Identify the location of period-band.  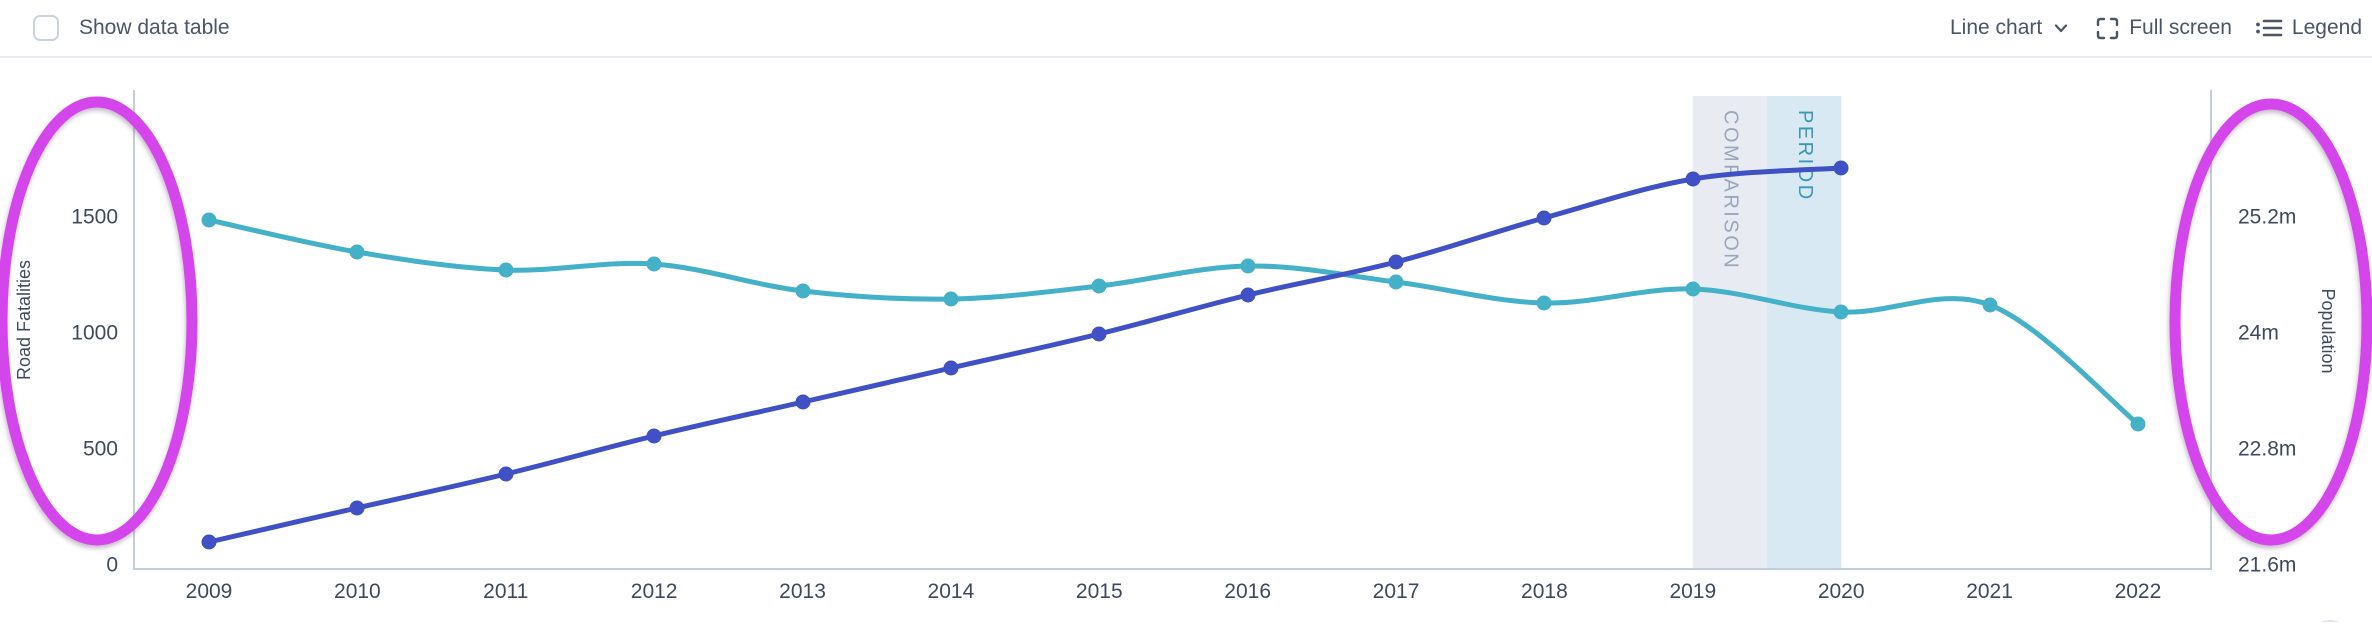
(1804, 332).